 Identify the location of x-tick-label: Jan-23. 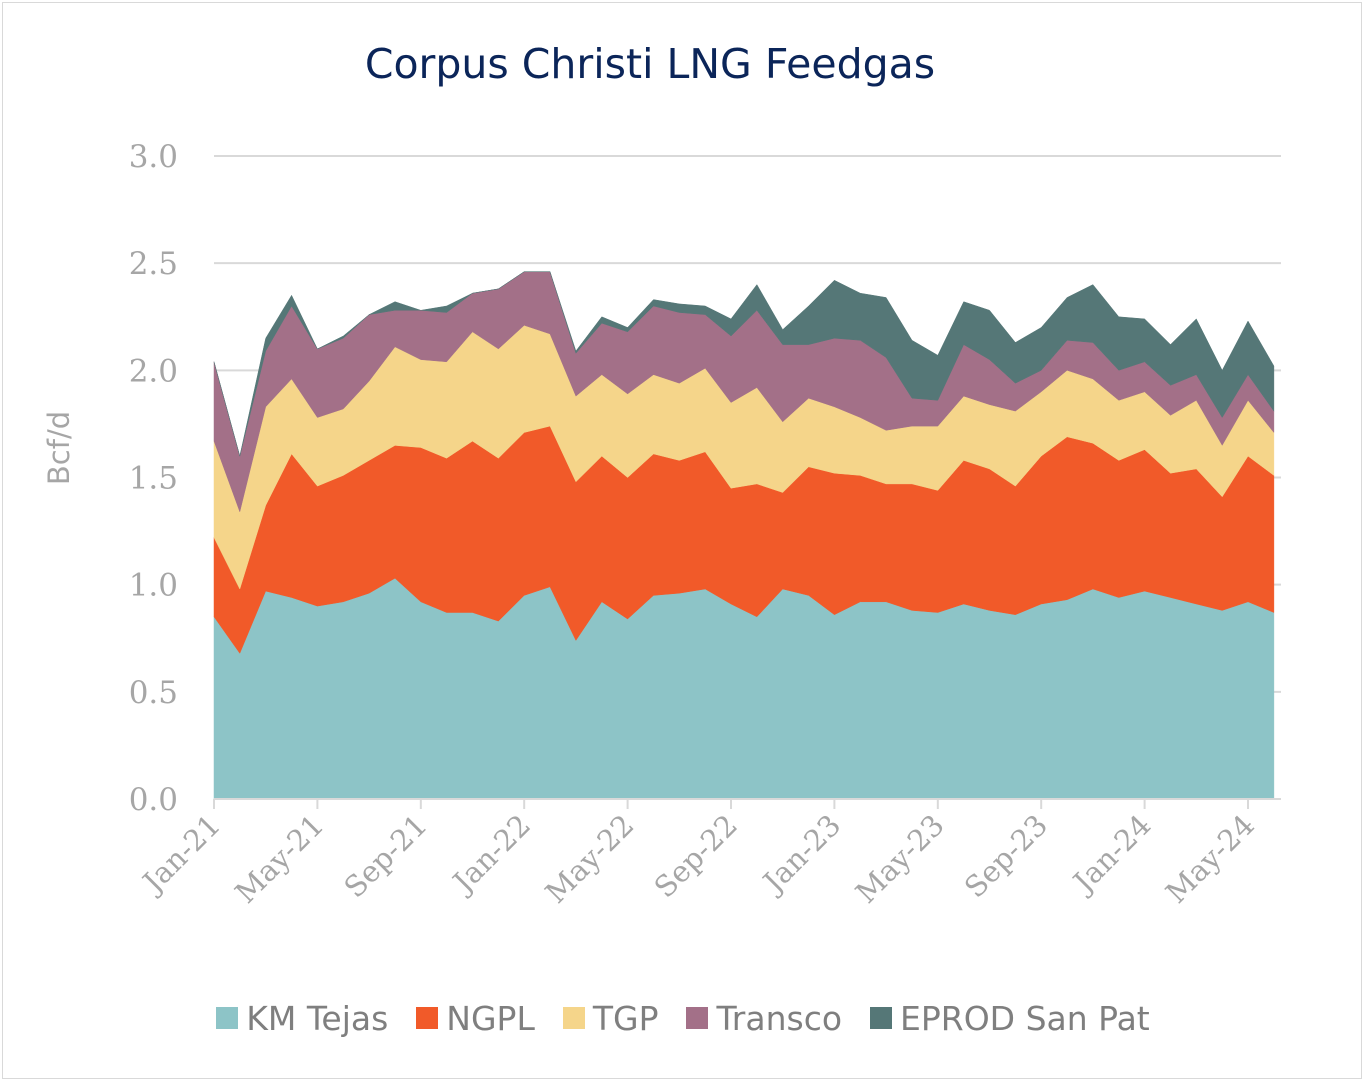
(801, 854).